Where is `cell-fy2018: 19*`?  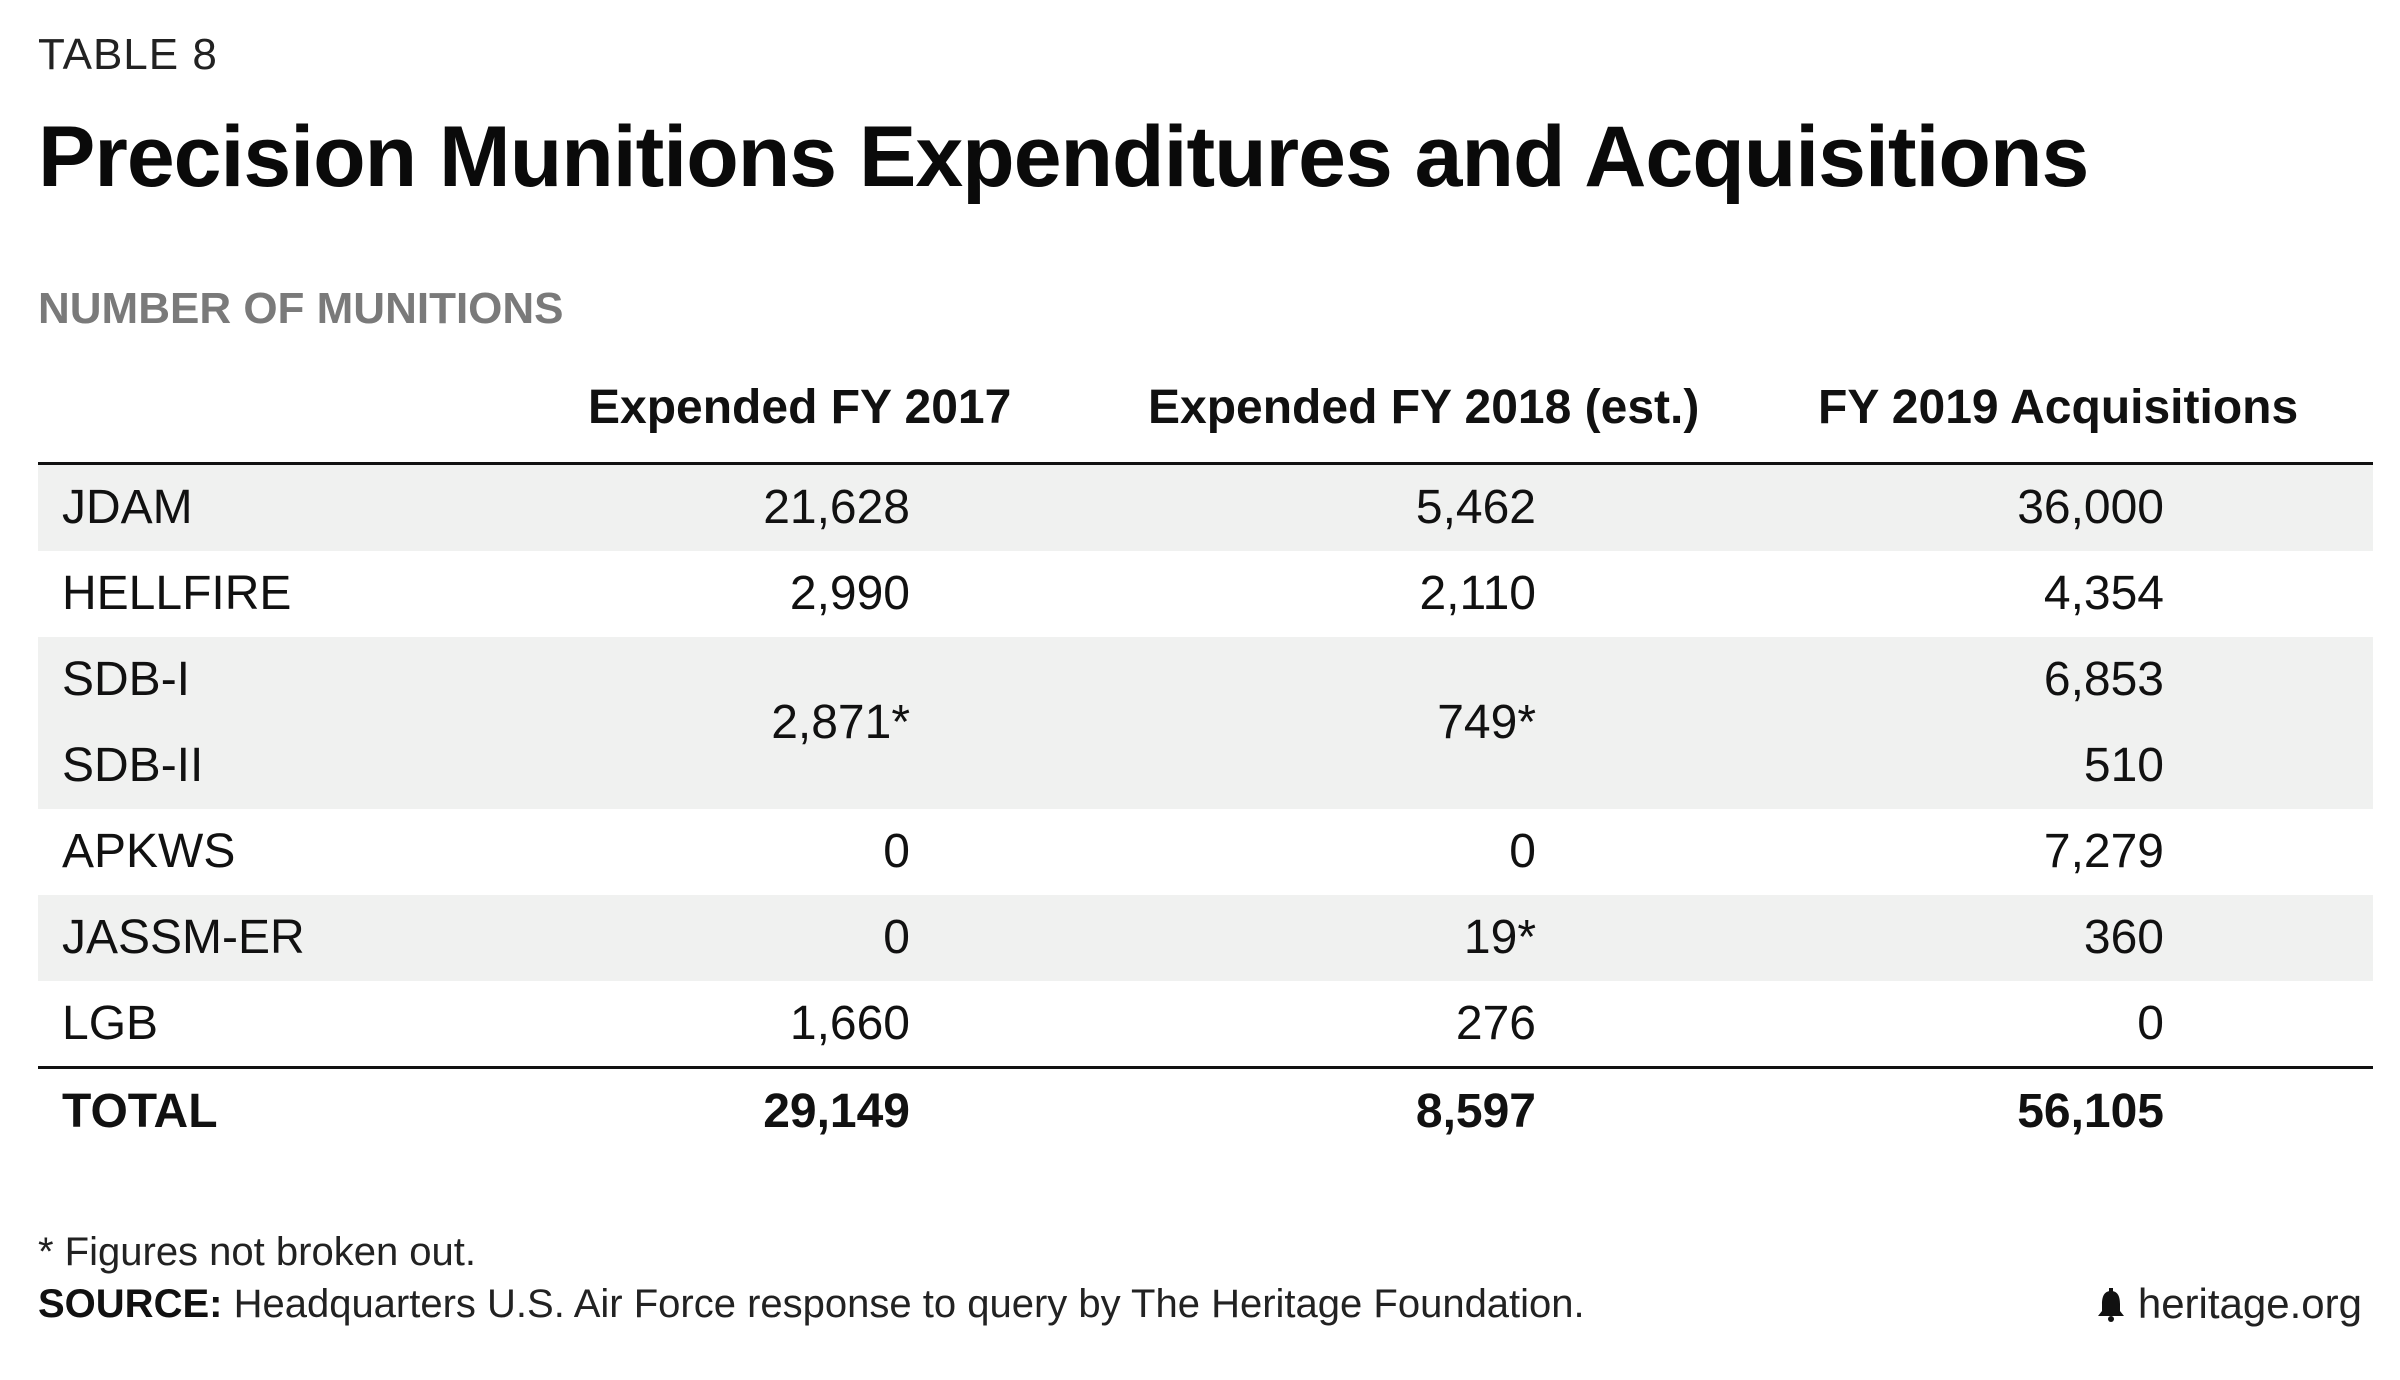 cell-fy2018: 19* is located at coordinates (1499, 937).